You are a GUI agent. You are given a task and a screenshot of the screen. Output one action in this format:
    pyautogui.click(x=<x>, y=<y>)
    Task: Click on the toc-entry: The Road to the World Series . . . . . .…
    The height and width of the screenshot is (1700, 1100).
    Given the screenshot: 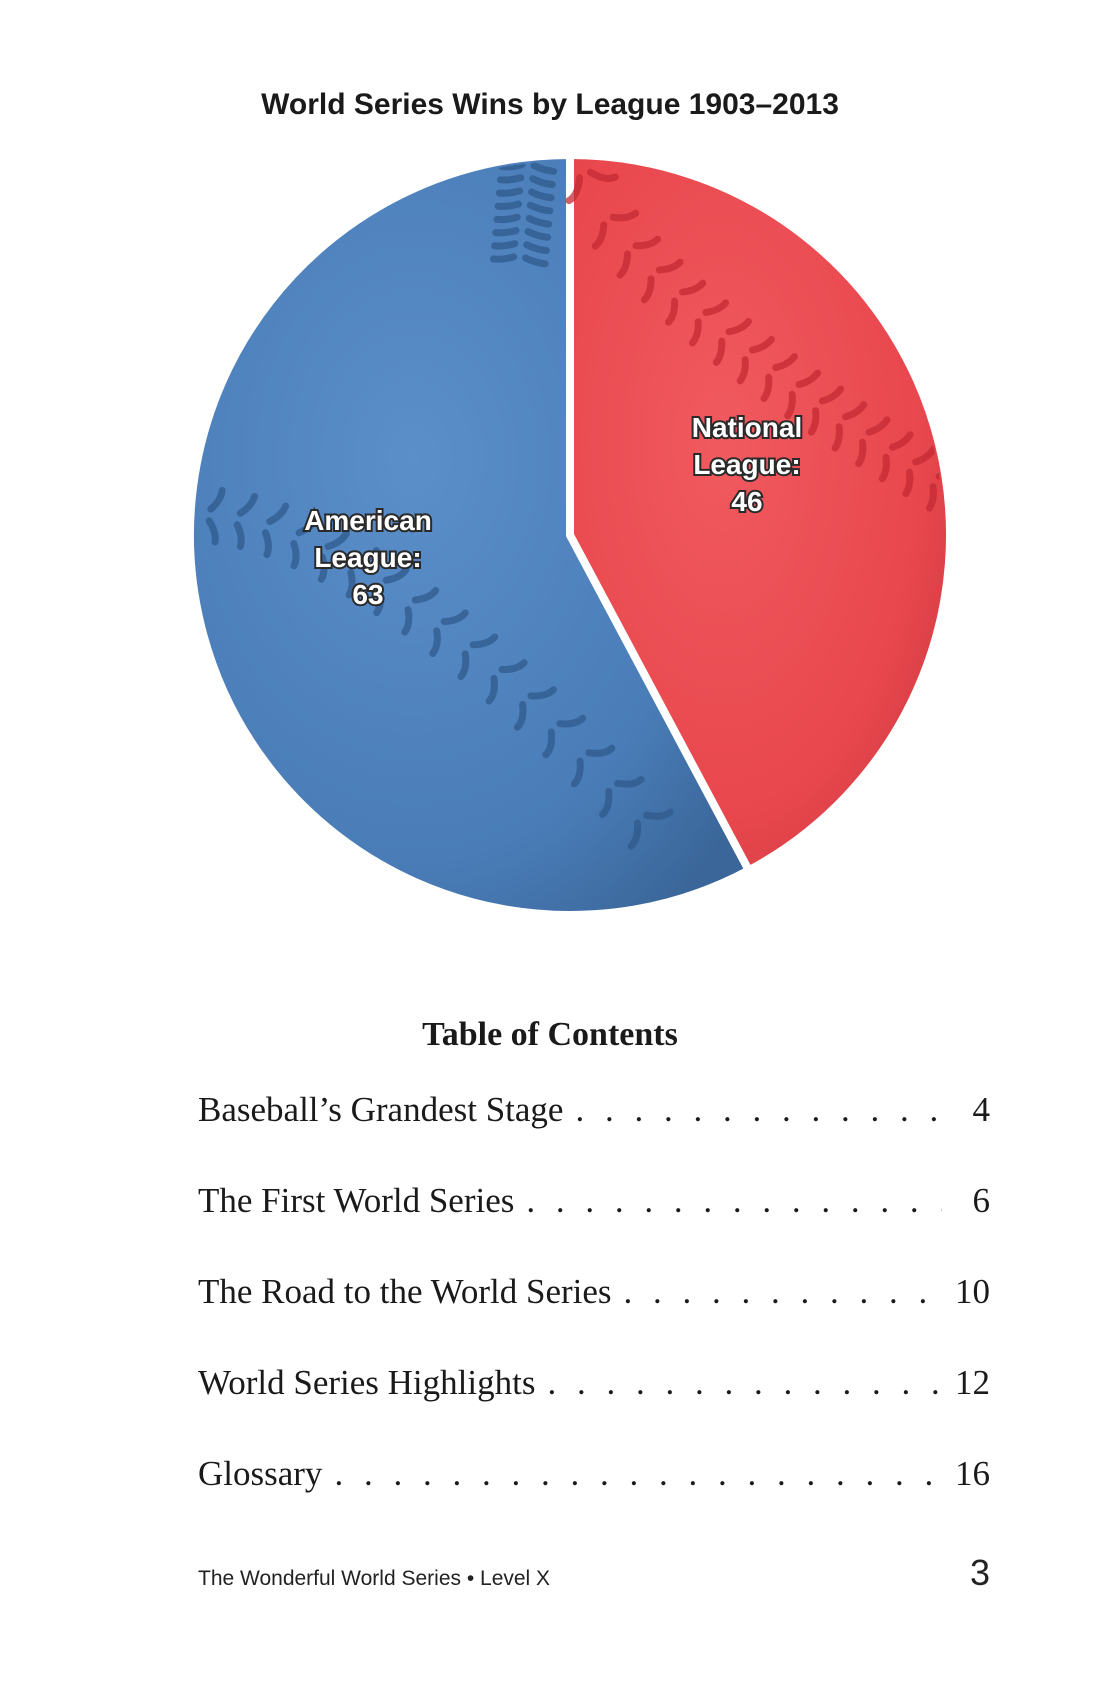 What is the action you would take?
    pyautogui.click(x=594, y=1317)
    